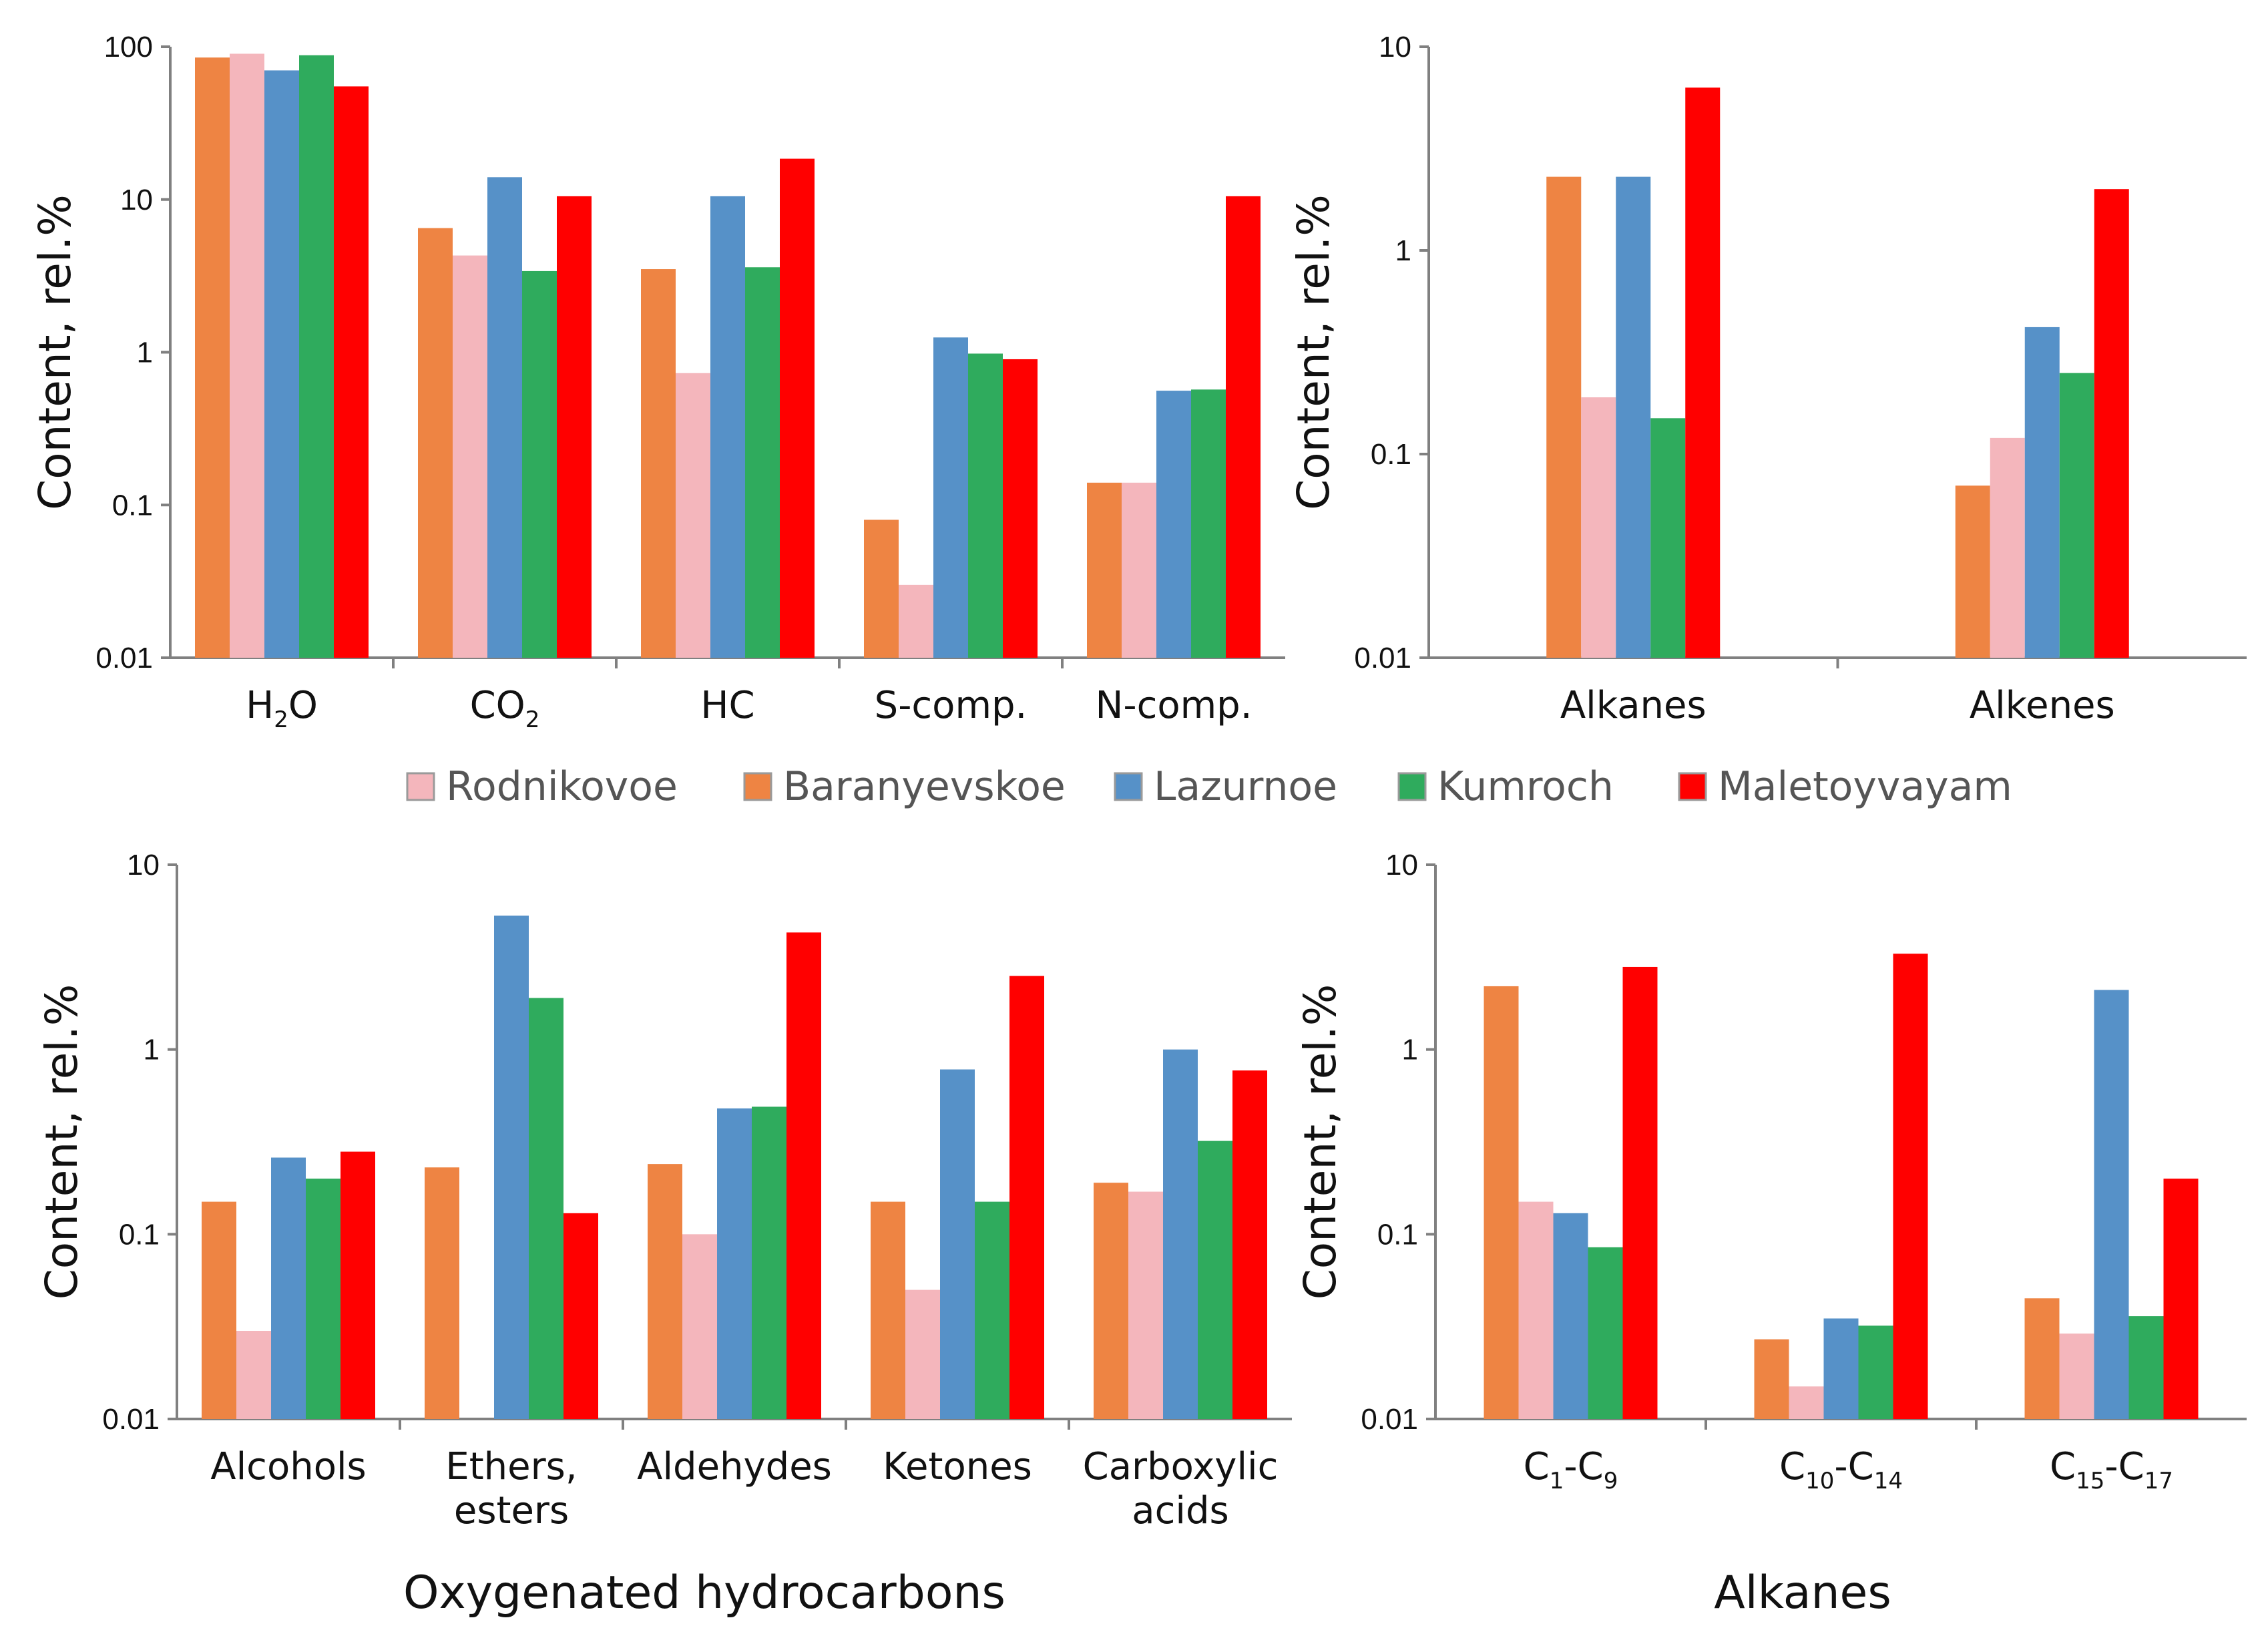  Describe the element at coordinates (1571, 1470) in the screenshot. I see `x-category-label: C1-C9` at that location.